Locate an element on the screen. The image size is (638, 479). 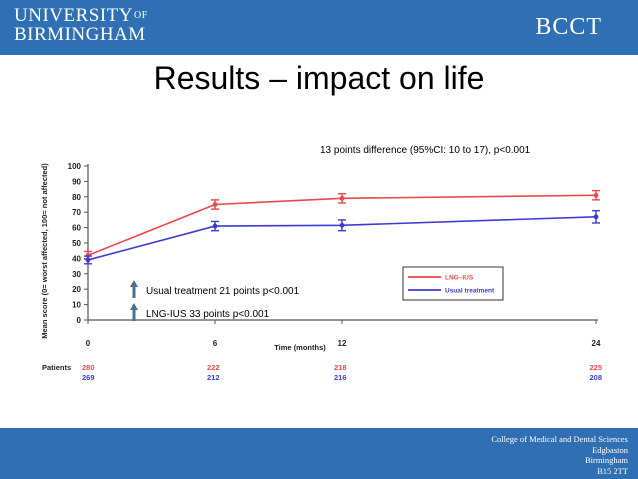
x-tick-label: 6 is located at coordinates (215, 343).